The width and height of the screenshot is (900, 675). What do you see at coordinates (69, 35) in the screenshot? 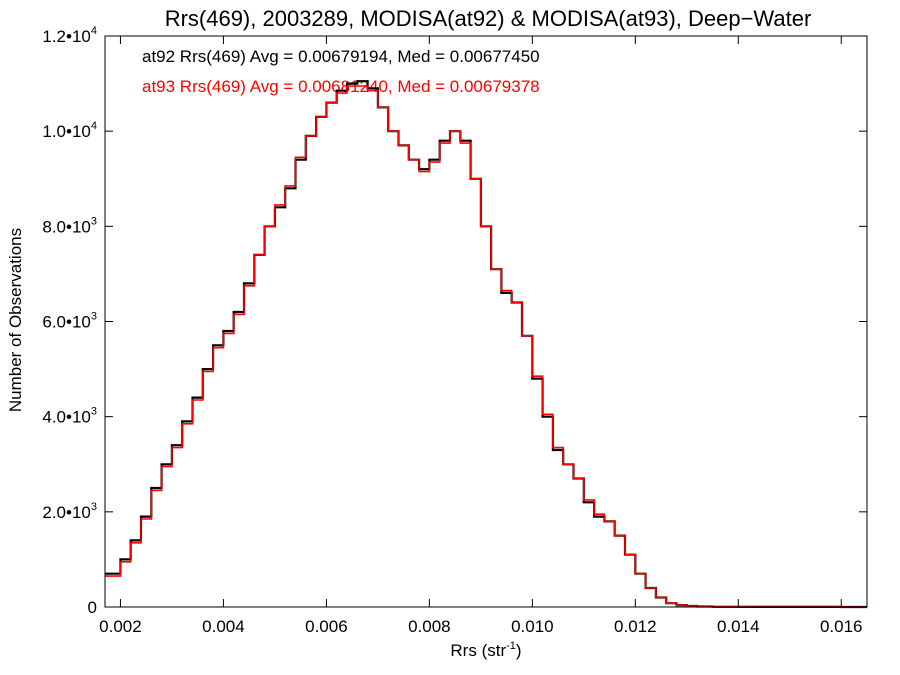
I see `y-tick-label: 1.2•104` at bounding box center [69, 35].